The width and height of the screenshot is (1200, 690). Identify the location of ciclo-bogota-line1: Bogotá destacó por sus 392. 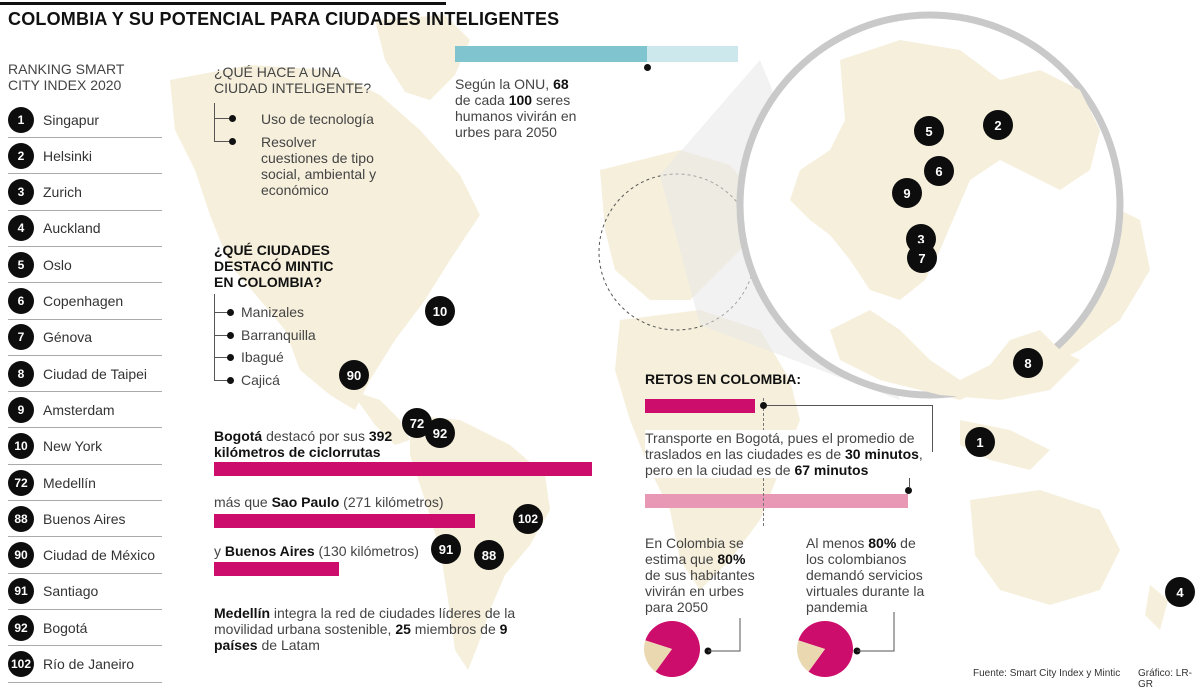
(303, 436).